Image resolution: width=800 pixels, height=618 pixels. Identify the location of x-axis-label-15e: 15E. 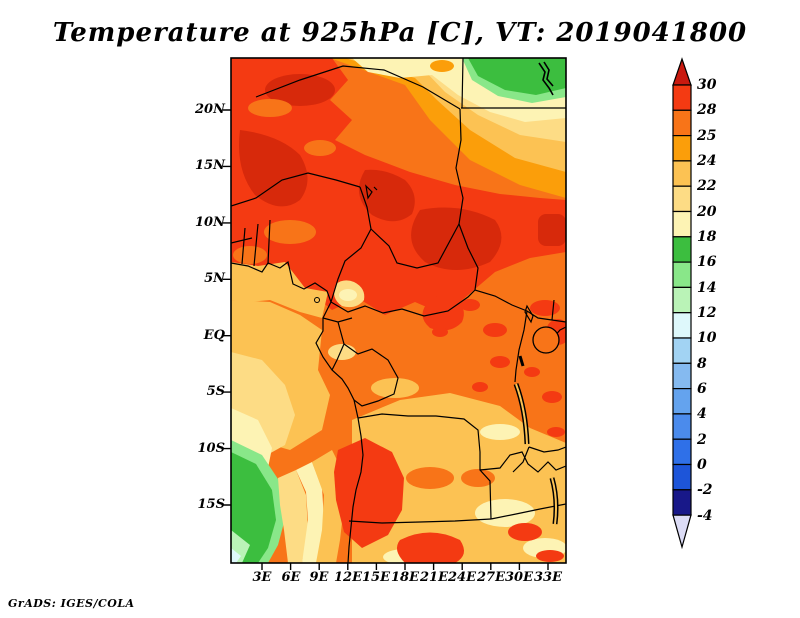
(376, 577).